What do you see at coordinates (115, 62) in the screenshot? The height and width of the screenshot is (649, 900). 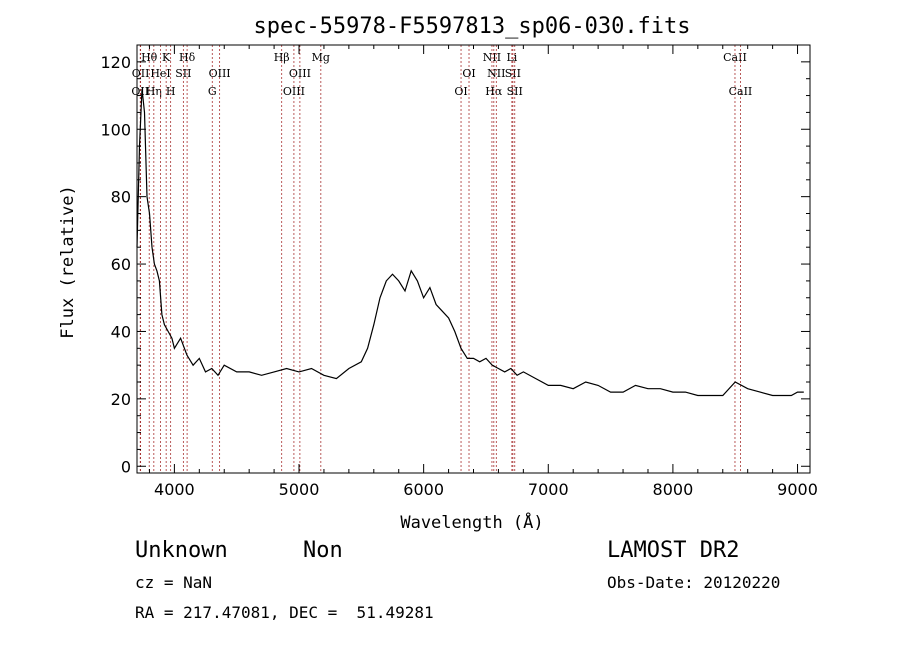 I see `y-tick-label-6: 120` at bounding box center [115, 62].